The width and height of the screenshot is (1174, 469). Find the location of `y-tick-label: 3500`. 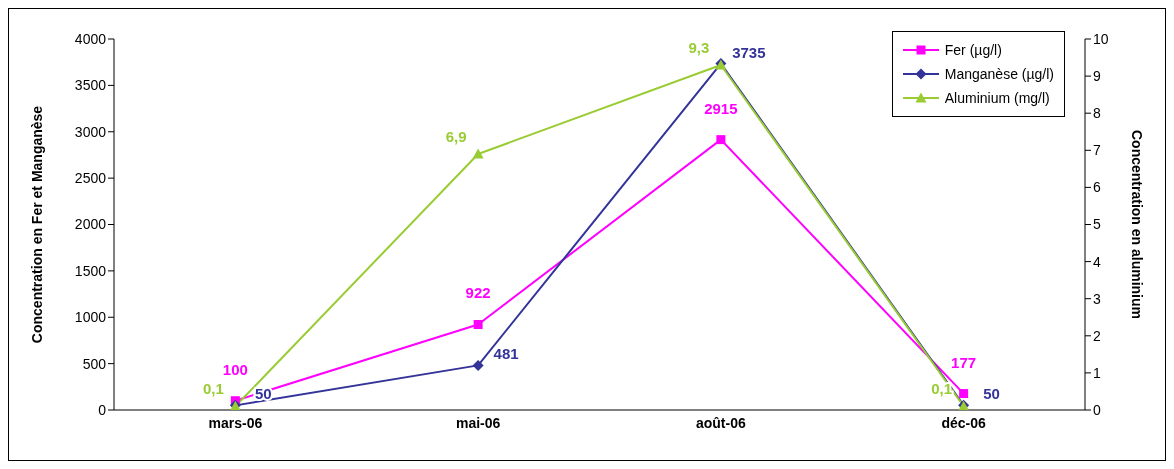

y-tick-label: 3500 is located at coordinates (90, 85).